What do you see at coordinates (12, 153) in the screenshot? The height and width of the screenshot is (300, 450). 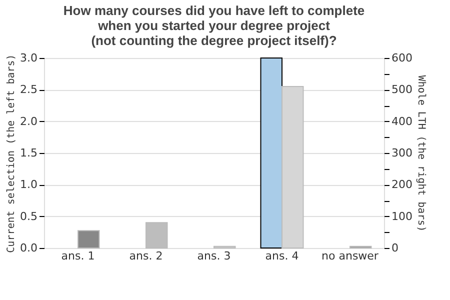 I see `y-axis-title: Current selection (the left bars)` at bounding box center [12, 153].